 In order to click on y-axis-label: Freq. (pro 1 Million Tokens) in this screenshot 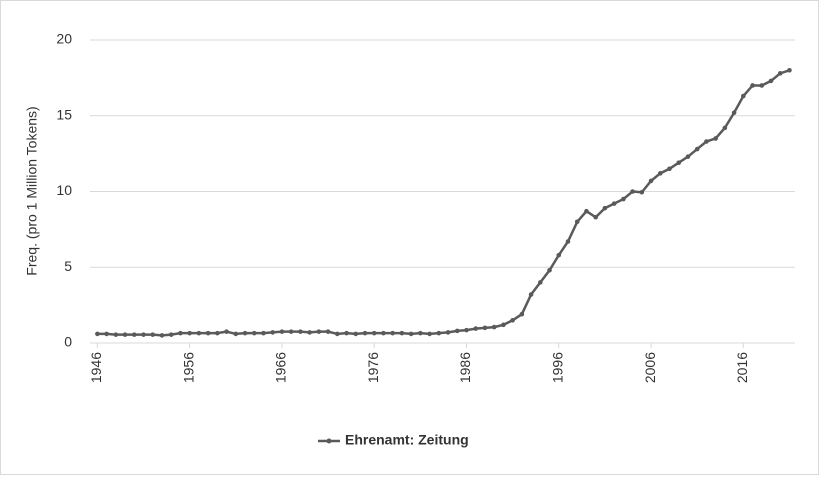, I will do `click(32, 190)`.